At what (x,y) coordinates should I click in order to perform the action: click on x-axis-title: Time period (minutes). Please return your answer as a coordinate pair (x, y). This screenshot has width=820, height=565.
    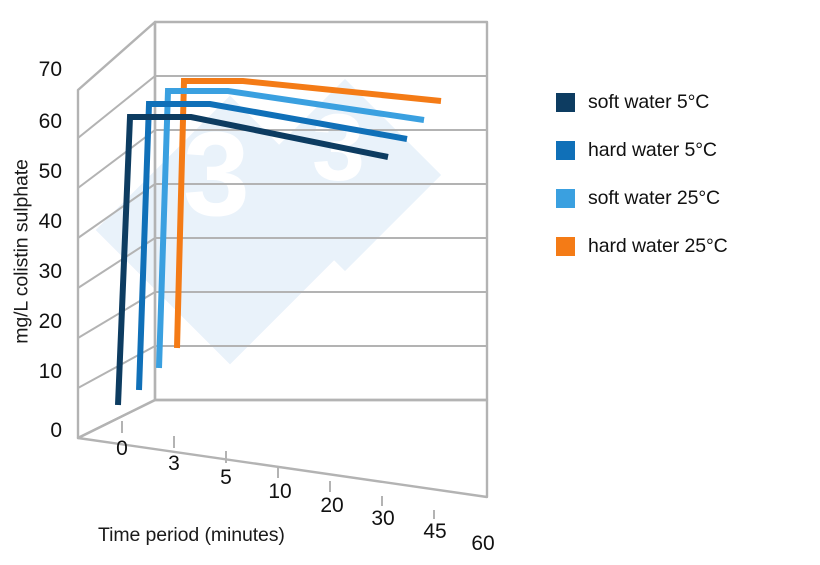
    Looking at the image, I should click on (191, 535).